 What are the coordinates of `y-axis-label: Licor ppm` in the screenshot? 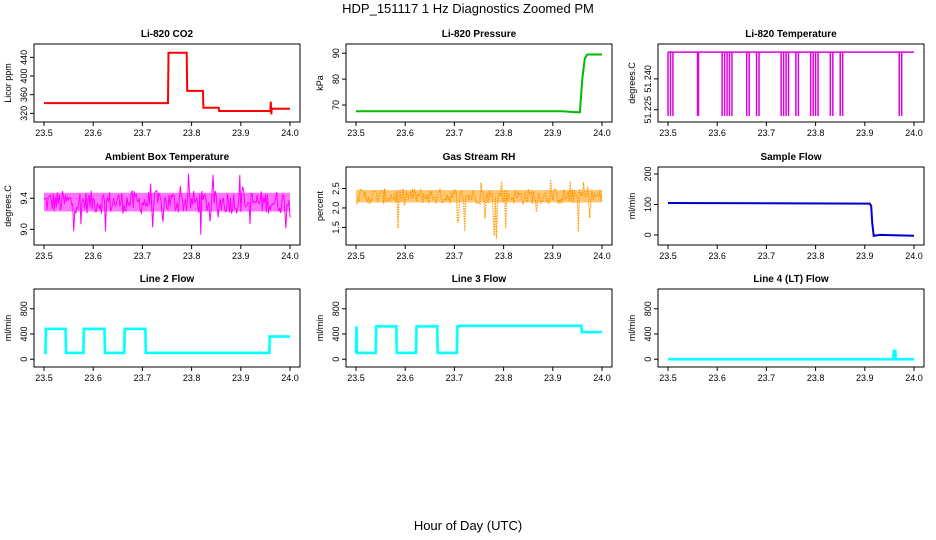 It's located at (8, 83).